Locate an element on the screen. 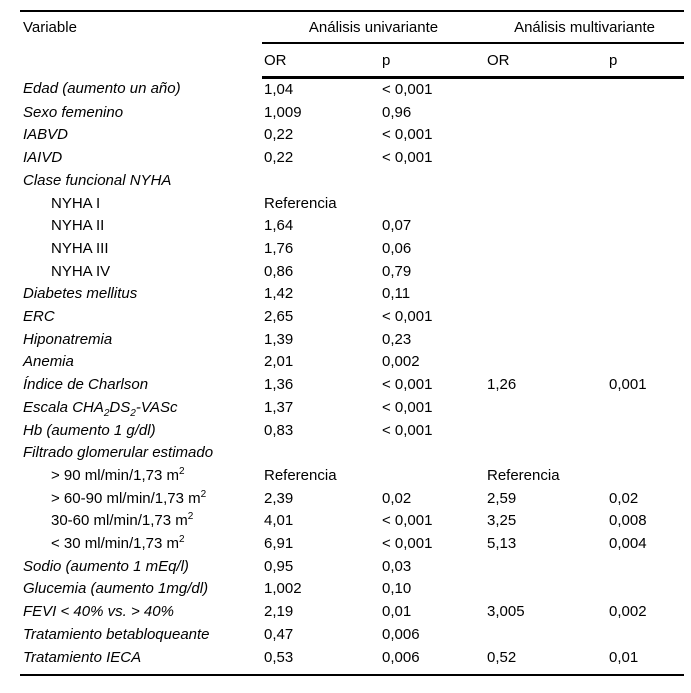  table-row: NYHA III 1,76 0,06 is located at coordinates (352, 249).